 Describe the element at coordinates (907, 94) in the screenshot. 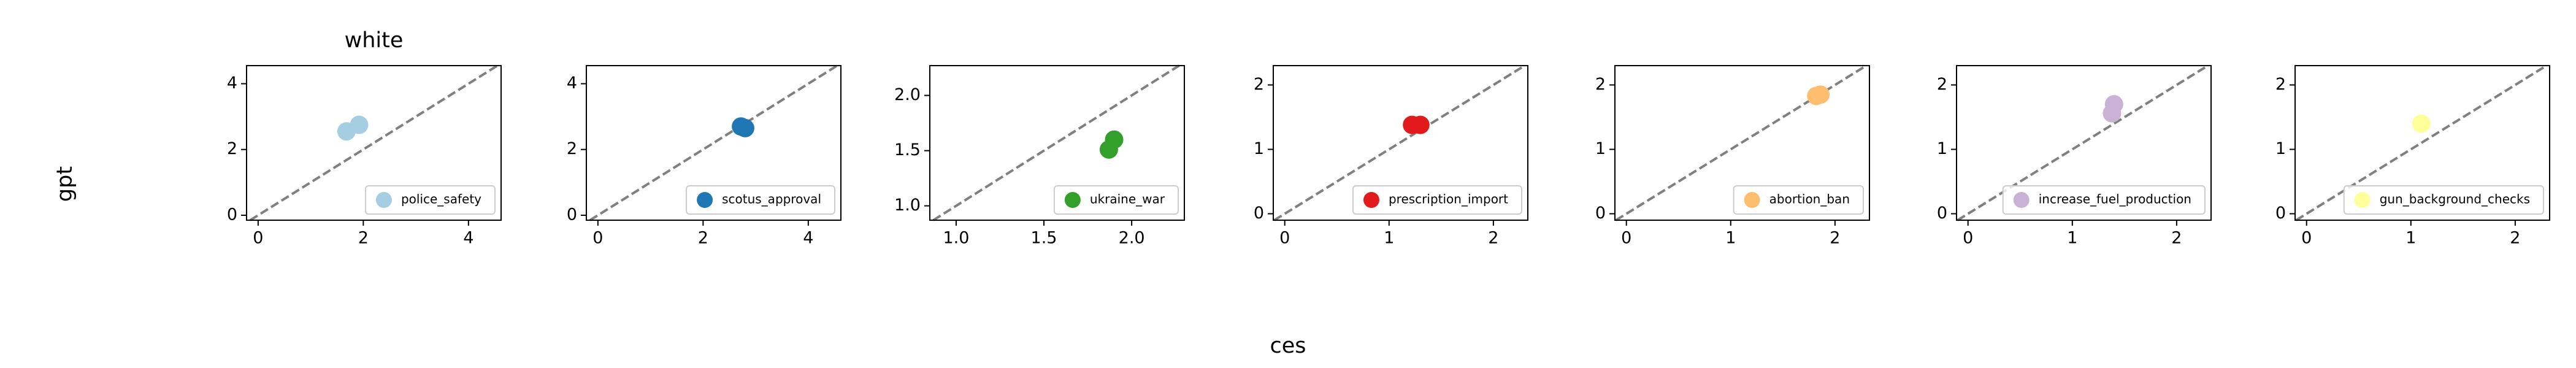

I see `y-tick-label: 2.0` at that location.